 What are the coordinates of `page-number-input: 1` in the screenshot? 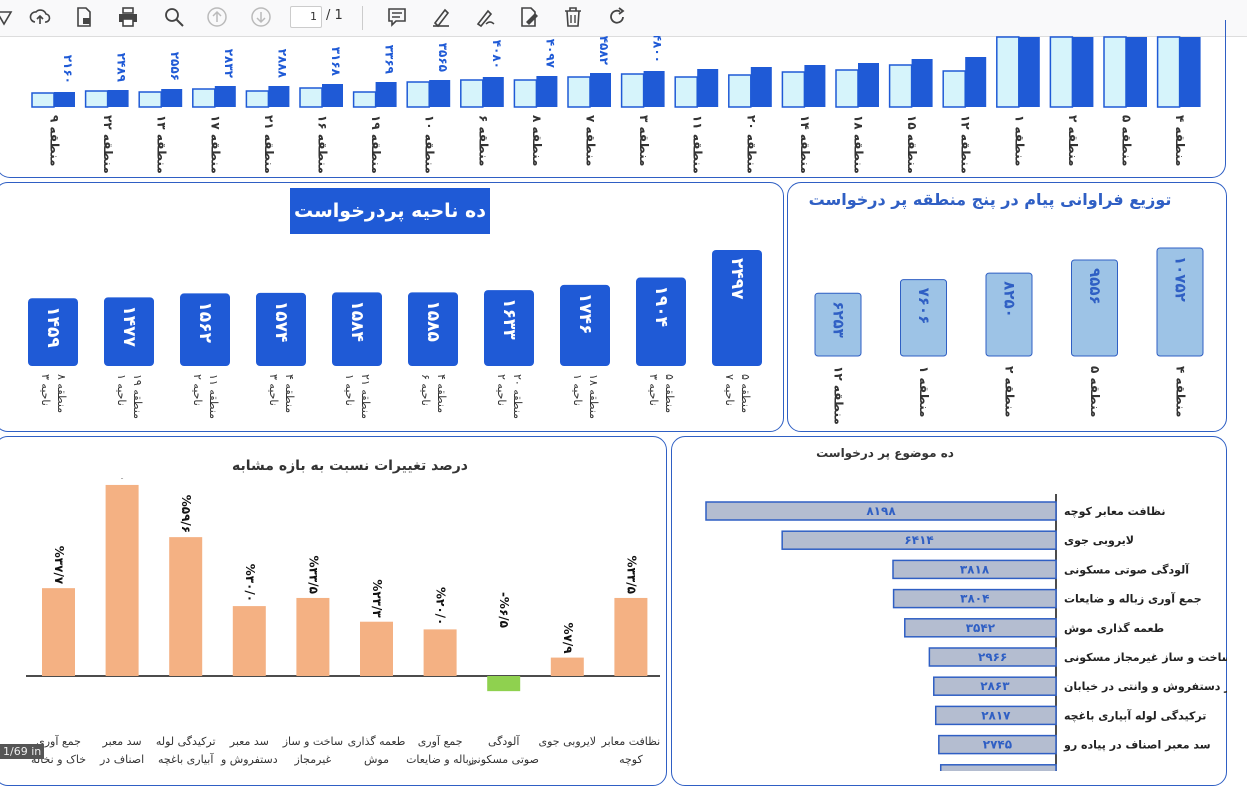 It's located at (306, 17).